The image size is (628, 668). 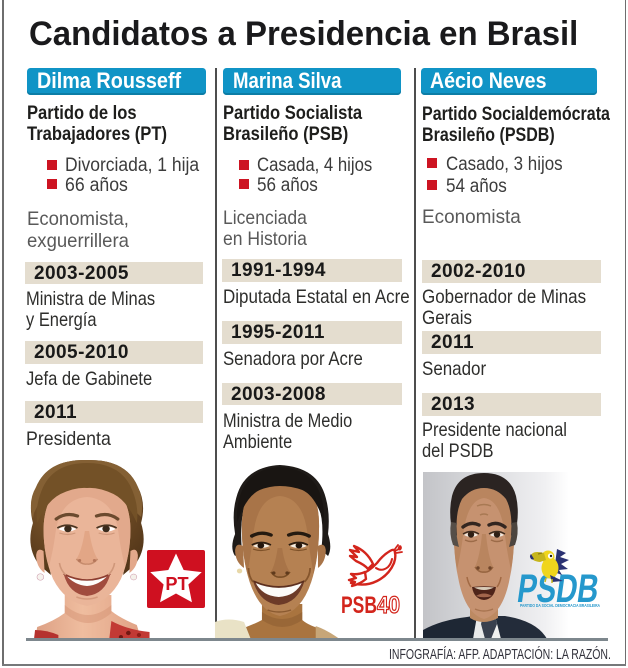 I want to click on svg-text: 40, so click(x=388, y=604).